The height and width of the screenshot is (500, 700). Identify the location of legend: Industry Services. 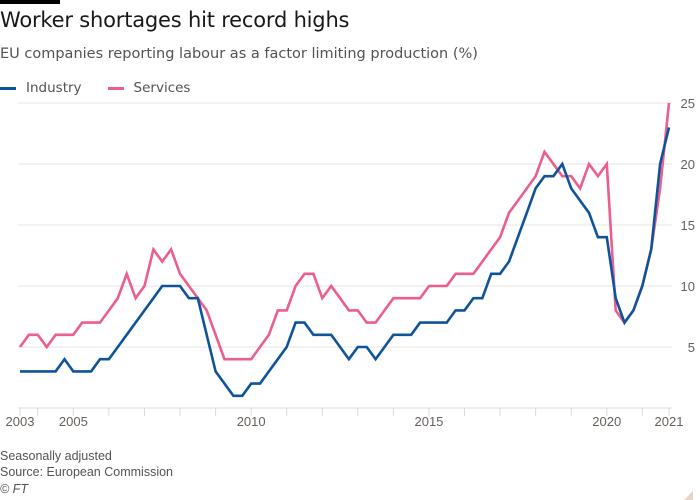
(95, 88).